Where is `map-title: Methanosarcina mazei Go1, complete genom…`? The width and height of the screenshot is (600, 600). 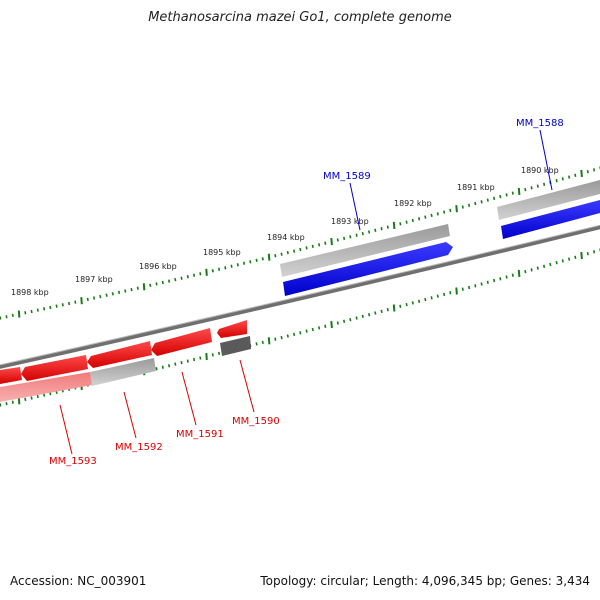 map-title: Methanosarcina mazei Go1, complete genom… is located at coordinates (300, 17).